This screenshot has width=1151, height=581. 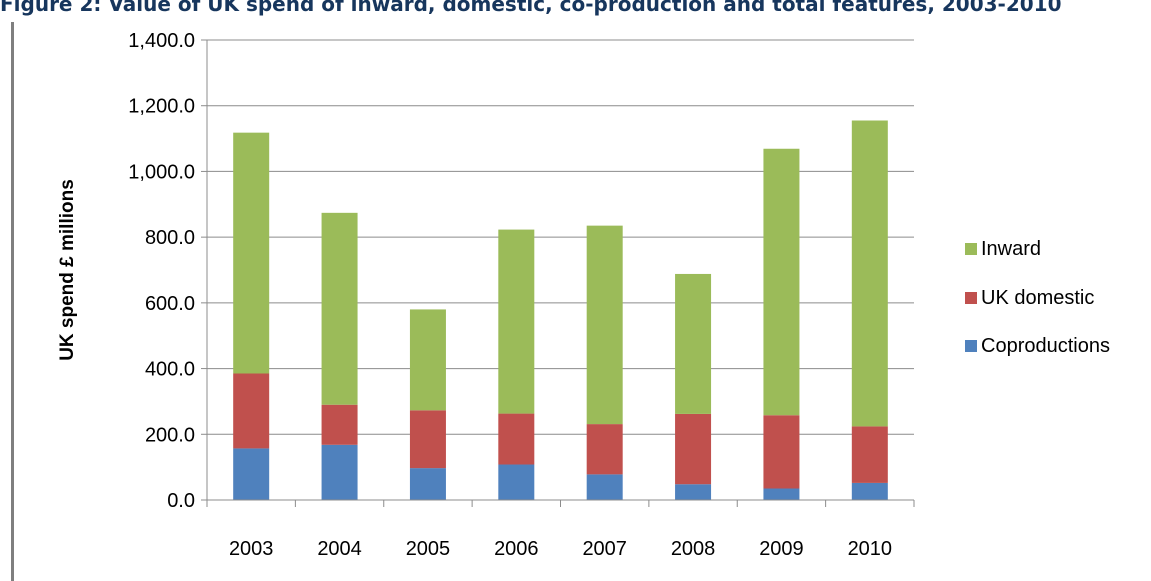 What do you see at coordinates (560, 549) in the screenshot?
I see `x-tick-labels: 2003 2004 2005 2006 2007 2008 2009 2010` at bounding box center [560, 549].